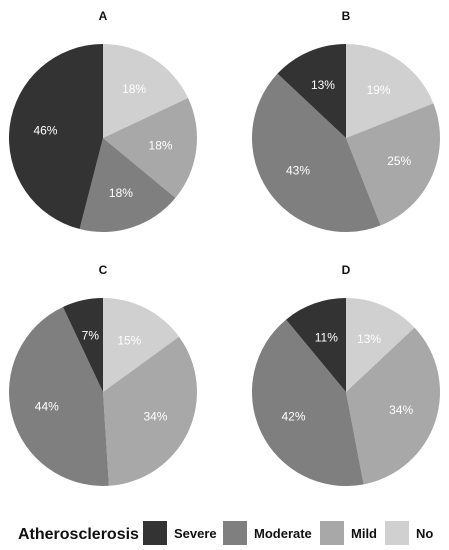  Describe the element at coordinates (298, 171) in the screenshot. I see `panel-b-label-moderate: 43%` at that location.